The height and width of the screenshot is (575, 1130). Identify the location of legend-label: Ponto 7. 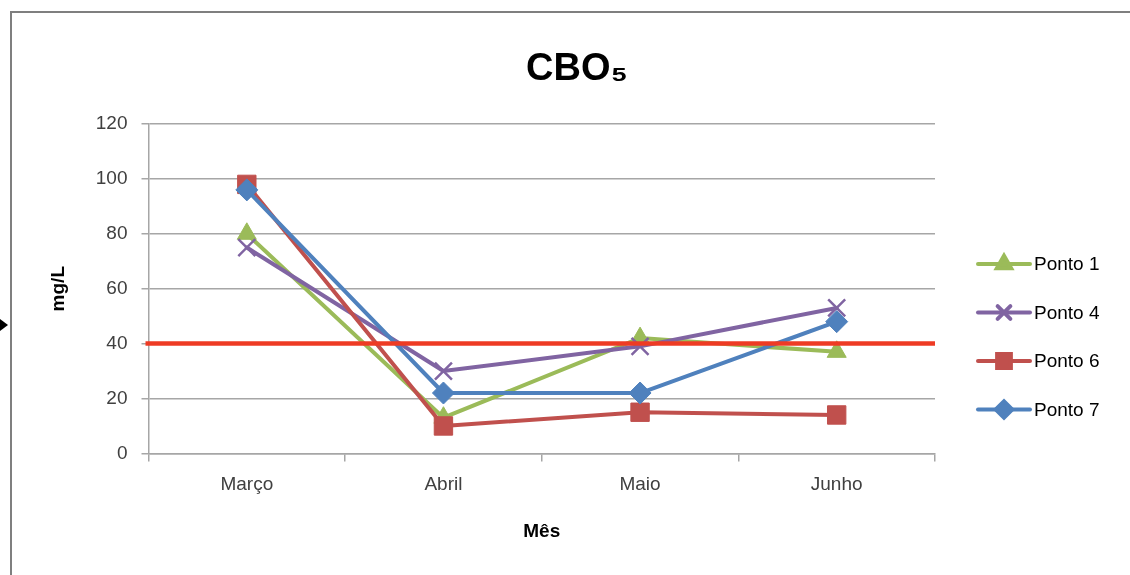
(1067, 409).